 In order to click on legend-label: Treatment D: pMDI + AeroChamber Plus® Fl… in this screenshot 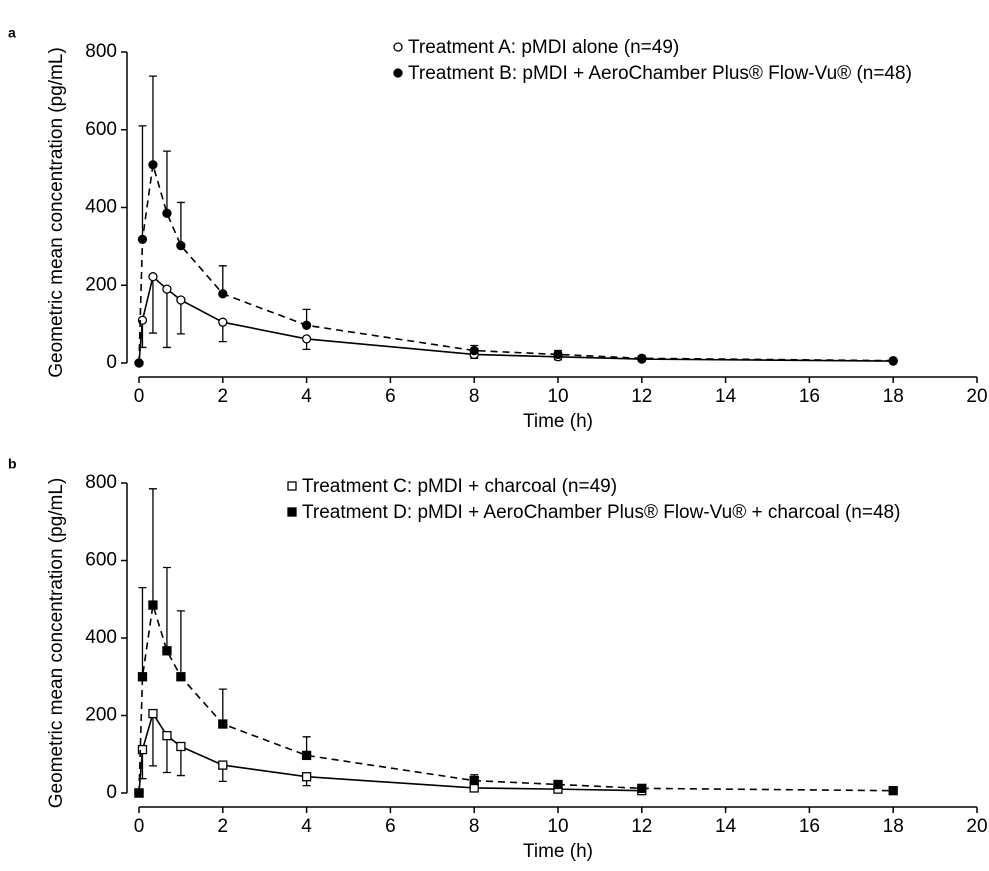, I will do `click(601, 512)`.